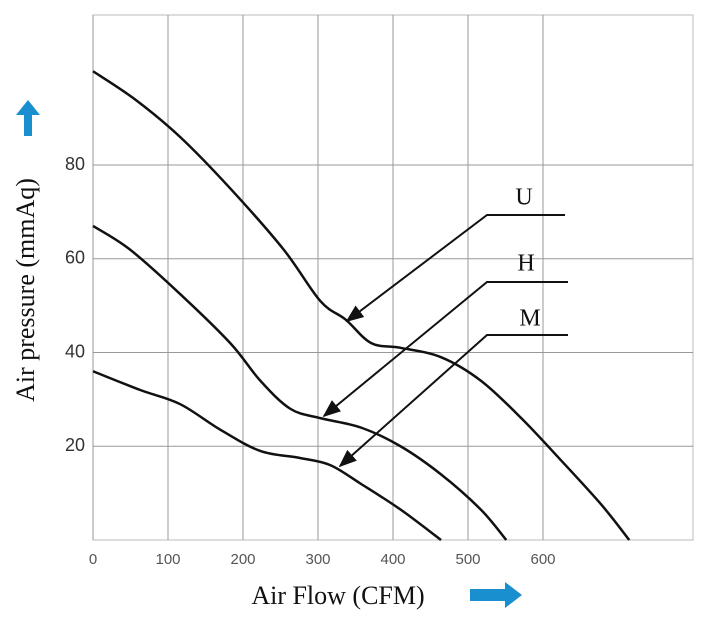  I want to click on x-tick-label: 500, so click(467, 559).